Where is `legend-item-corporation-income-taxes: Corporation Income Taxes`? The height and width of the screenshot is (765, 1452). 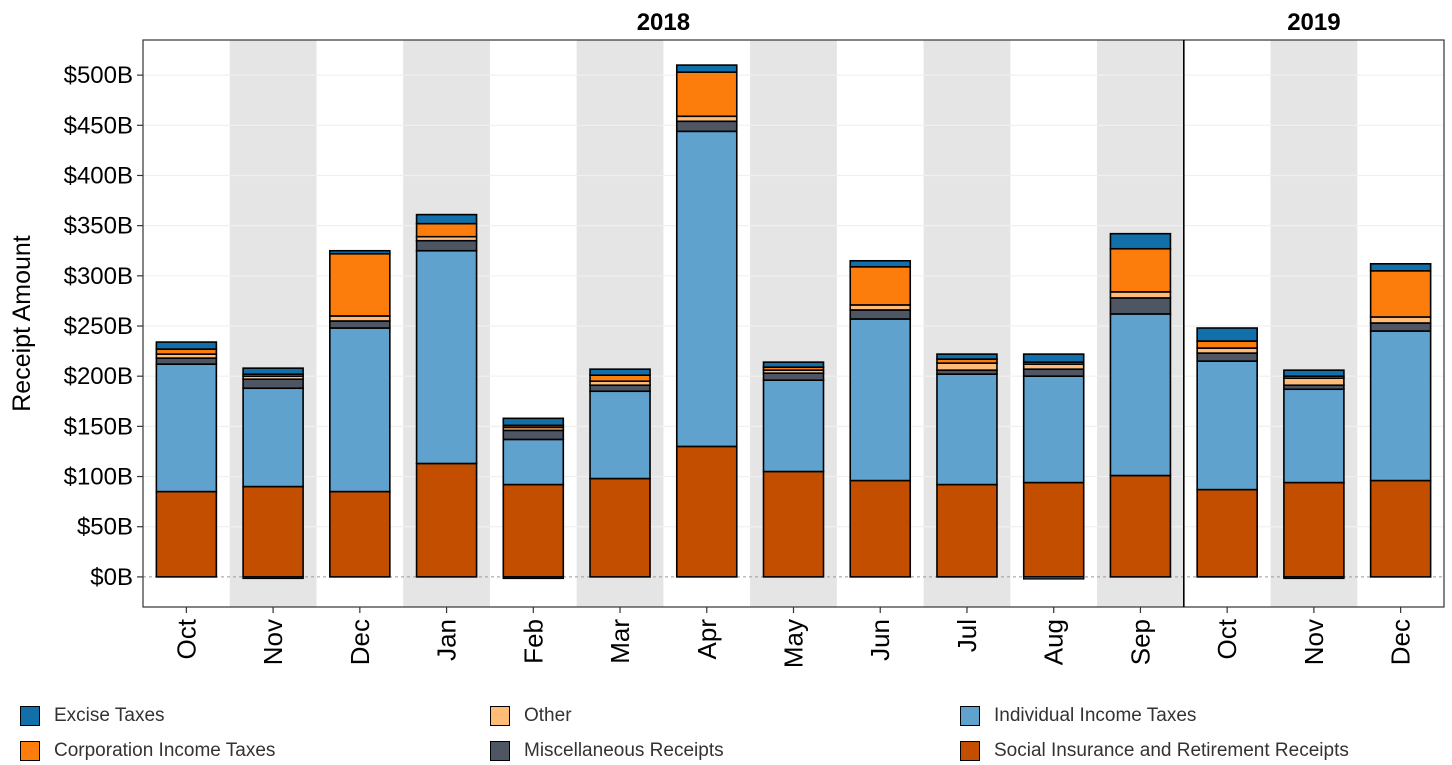 legend-item-corporation-income-taxes: Corporation Income Taxes is located at coordinates (147, 751).